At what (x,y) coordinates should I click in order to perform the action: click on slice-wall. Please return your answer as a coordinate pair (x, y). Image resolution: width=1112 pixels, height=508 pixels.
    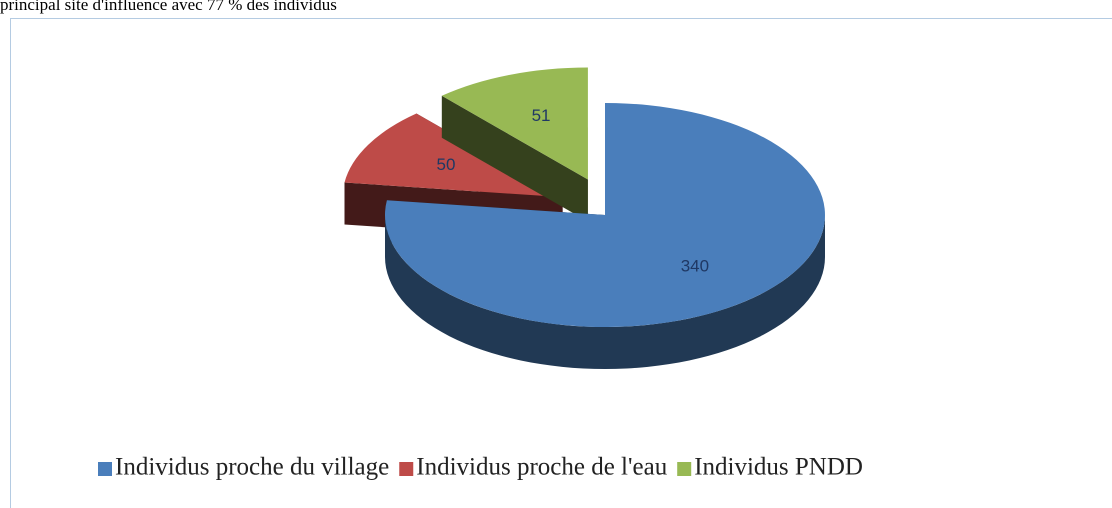
    Looking at the image, I should click on (605, 292).